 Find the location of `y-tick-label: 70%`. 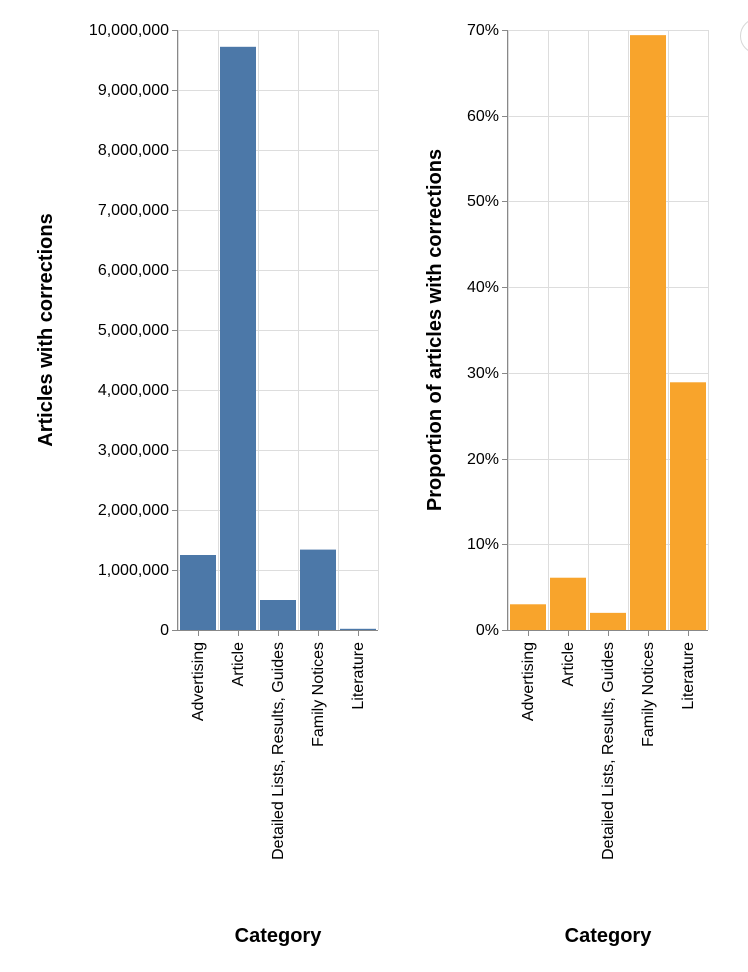

y-tick-label: 70% is located at coordinates (483, 30).